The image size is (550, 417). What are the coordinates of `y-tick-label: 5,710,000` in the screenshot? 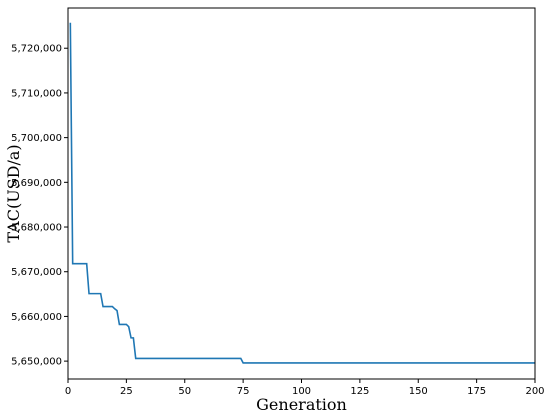 It's located at (36, 93).